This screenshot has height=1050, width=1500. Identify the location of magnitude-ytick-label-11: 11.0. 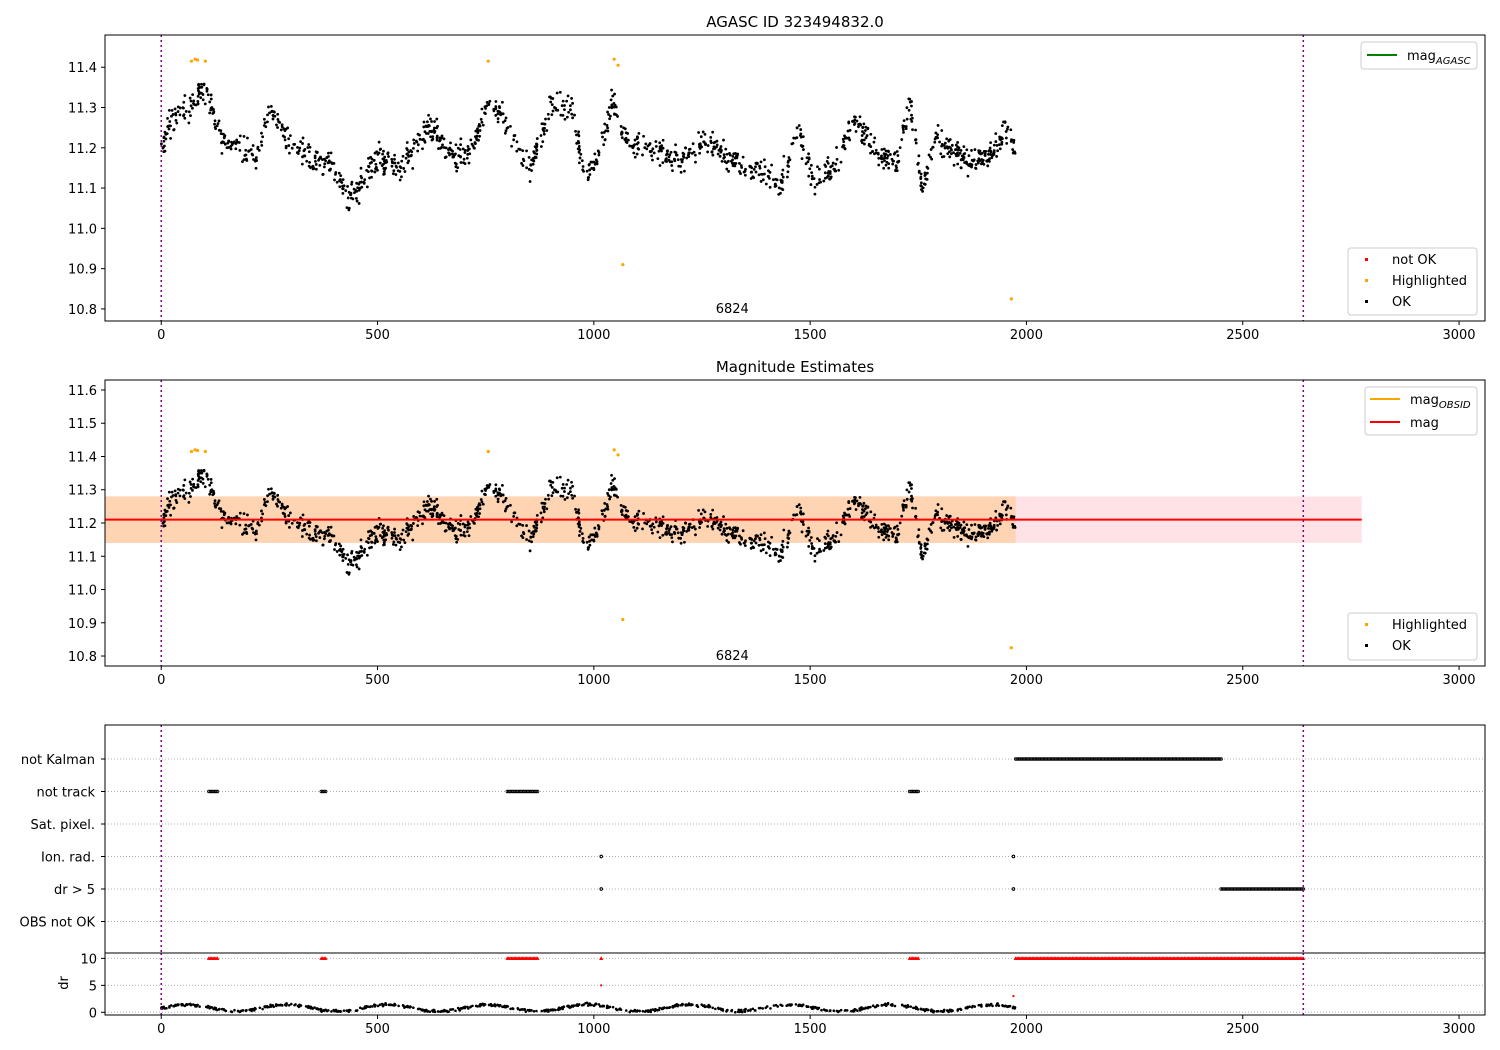
(82, 591).